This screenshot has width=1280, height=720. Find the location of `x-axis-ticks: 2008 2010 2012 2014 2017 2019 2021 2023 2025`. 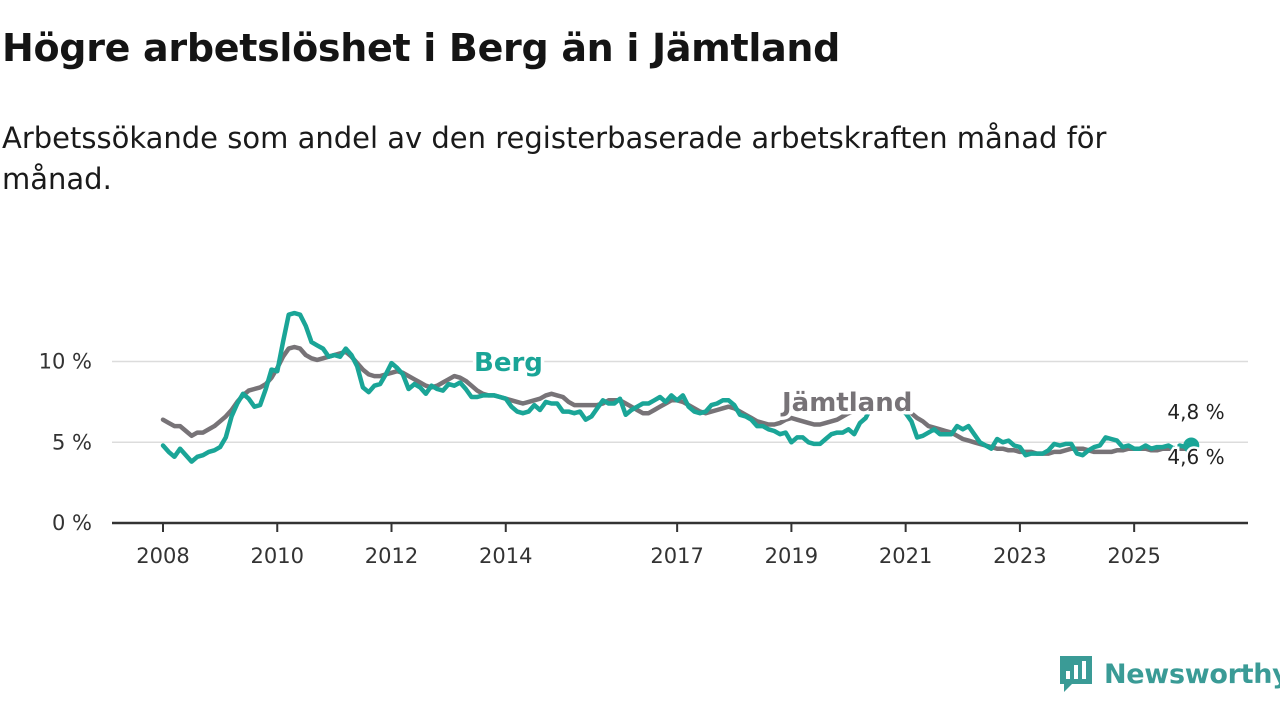

x-axis-ticks: 2008 2010 2012 2014 2017 2019 2021 2023 2025 is located at coordinates (648, 545).